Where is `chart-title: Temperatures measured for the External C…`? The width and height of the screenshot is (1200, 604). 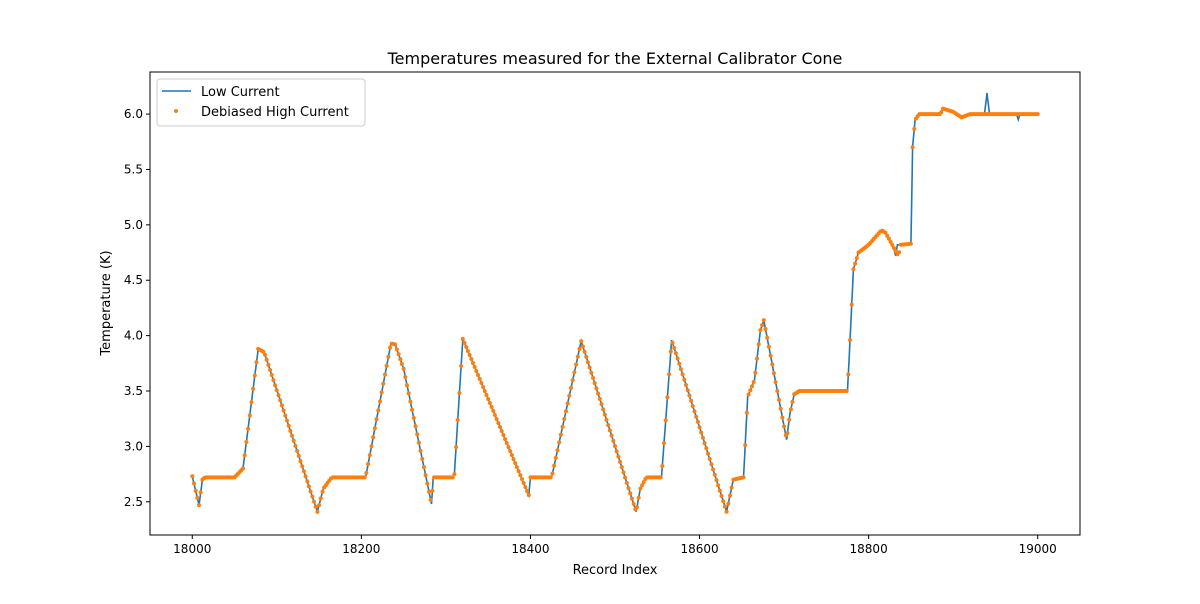
chart-title: Temperatures measured for the External C… is located at coordinates (615, 58).